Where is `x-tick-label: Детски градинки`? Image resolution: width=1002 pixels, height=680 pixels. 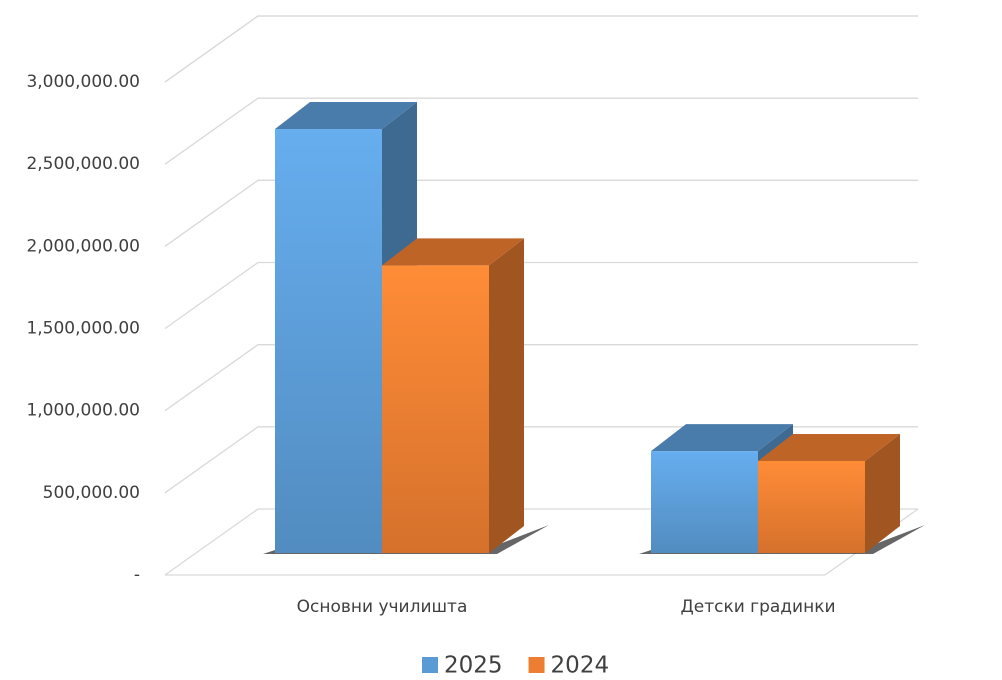 x-tick-label: Детски градинки is located at coordinates (757, 607).